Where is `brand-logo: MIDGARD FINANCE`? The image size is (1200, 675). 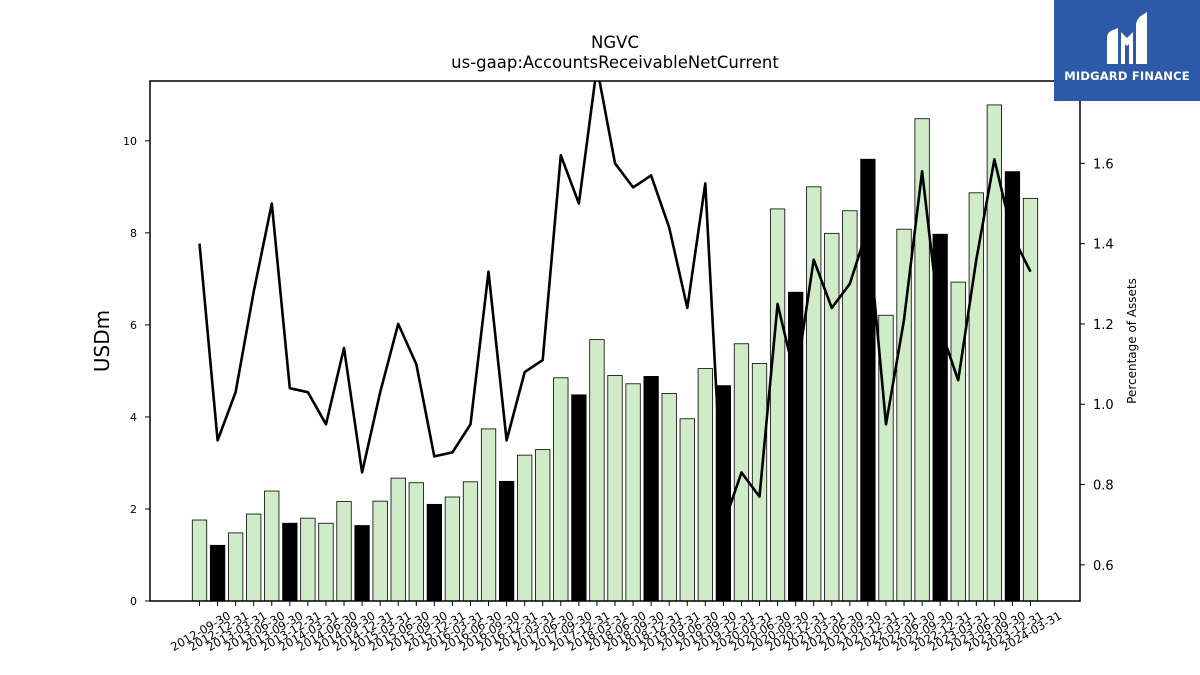
brand-logo: MIDGARD FINANCE is located at coordinates (1127, 50).